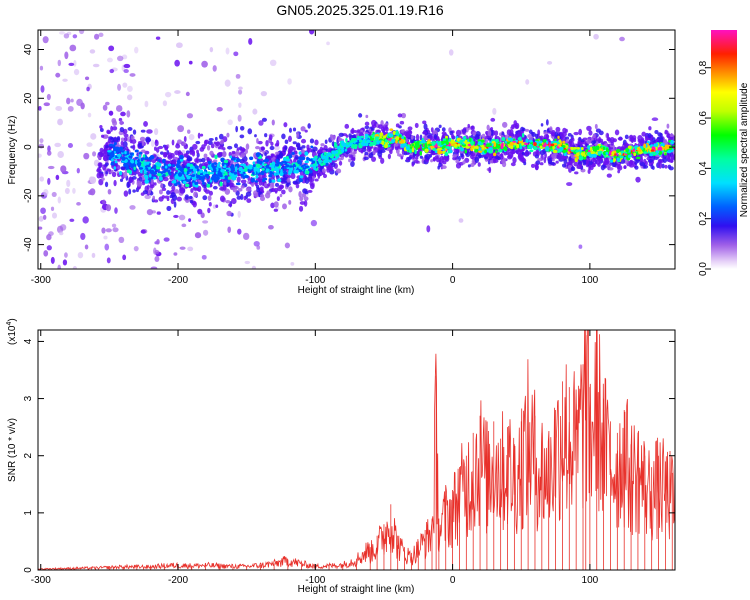 The image size is (750, 600). I want to click on colorbar-tick-label: 0.0, so click(703, 269).